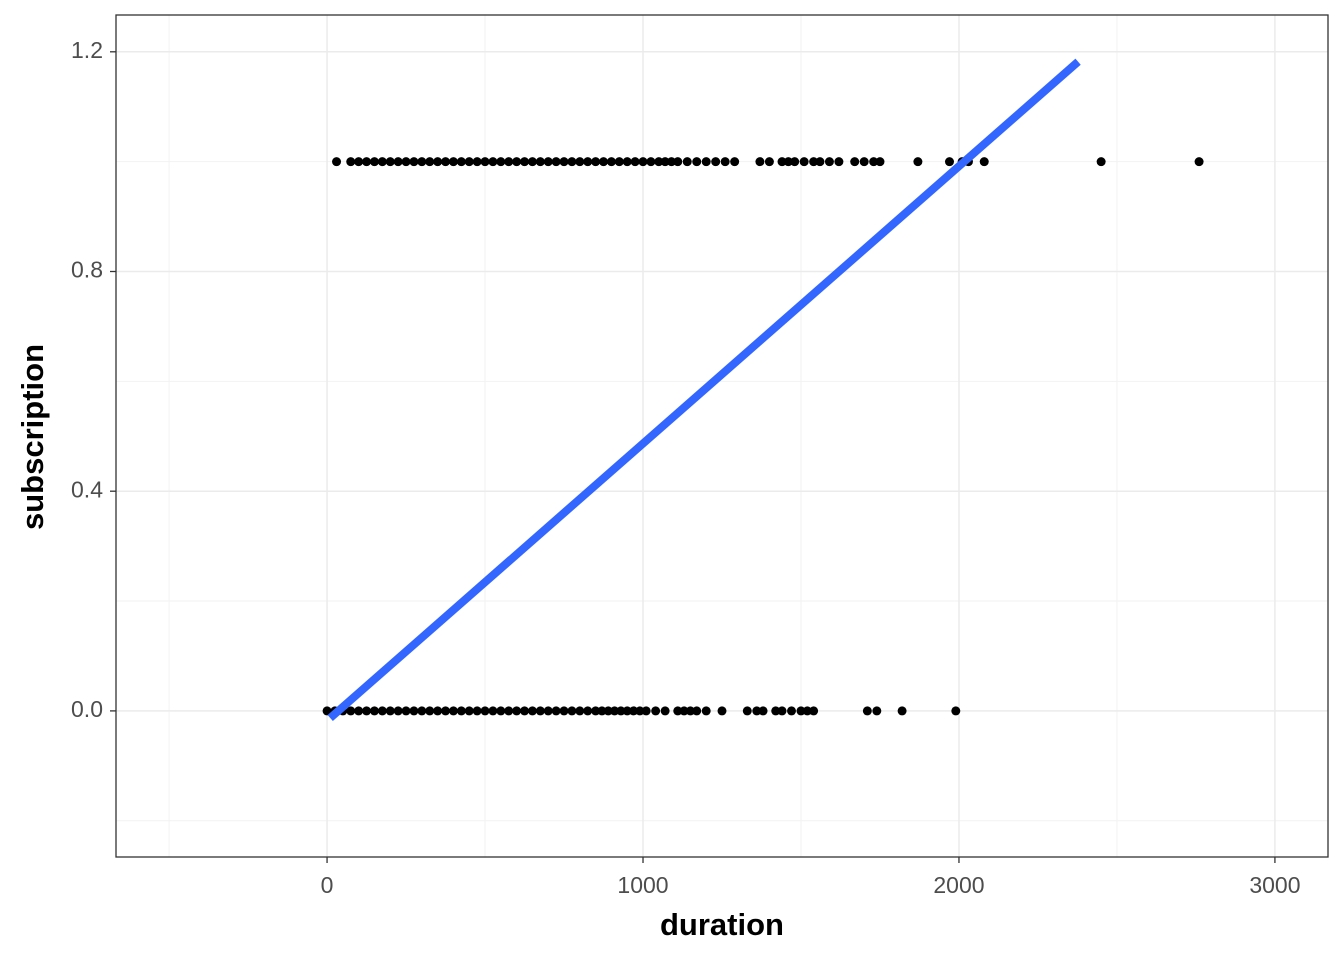 The image size is (1344, 965). I want to click on x-axis-title: duration, so click(722, 924).